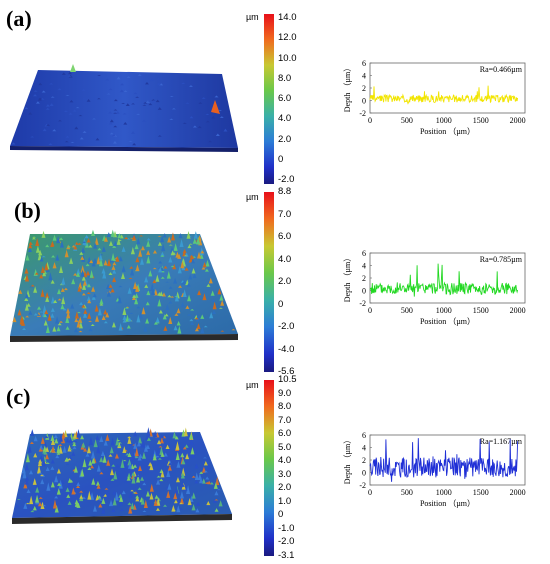  Describe the element at coordinates (362, 303) in the screenshot. I see `y-tick-label: -2` at that location.